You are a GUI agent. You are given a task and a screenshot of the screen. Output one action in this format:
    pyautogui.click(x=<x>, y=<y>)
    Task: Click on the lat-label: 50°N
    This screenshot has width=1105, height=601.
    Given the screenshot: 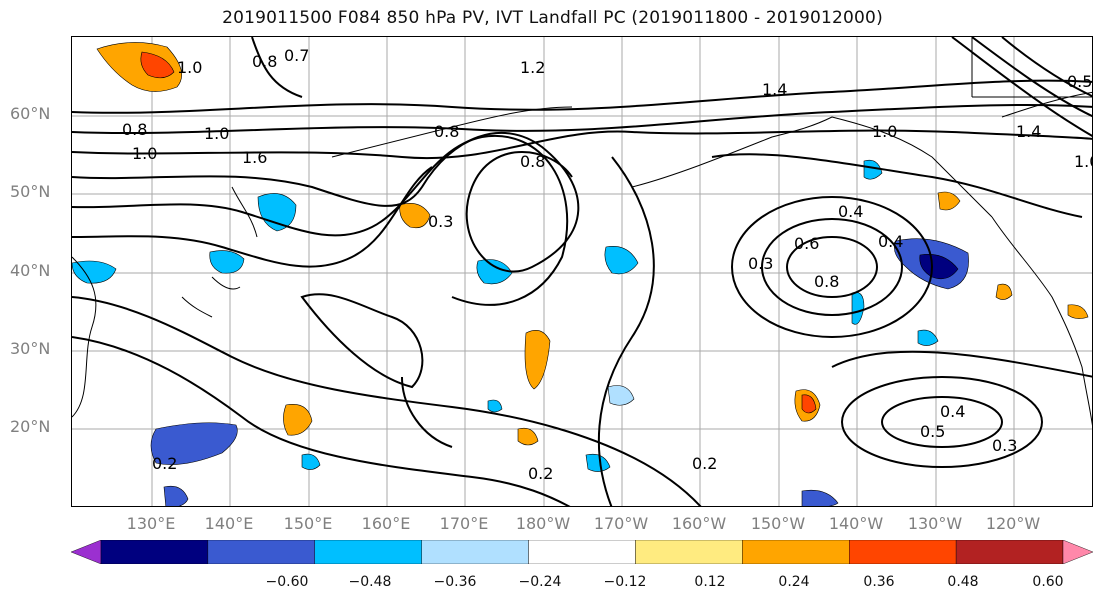 What is the action you would take?
    pyautogui.click(x=30, y=191)
    